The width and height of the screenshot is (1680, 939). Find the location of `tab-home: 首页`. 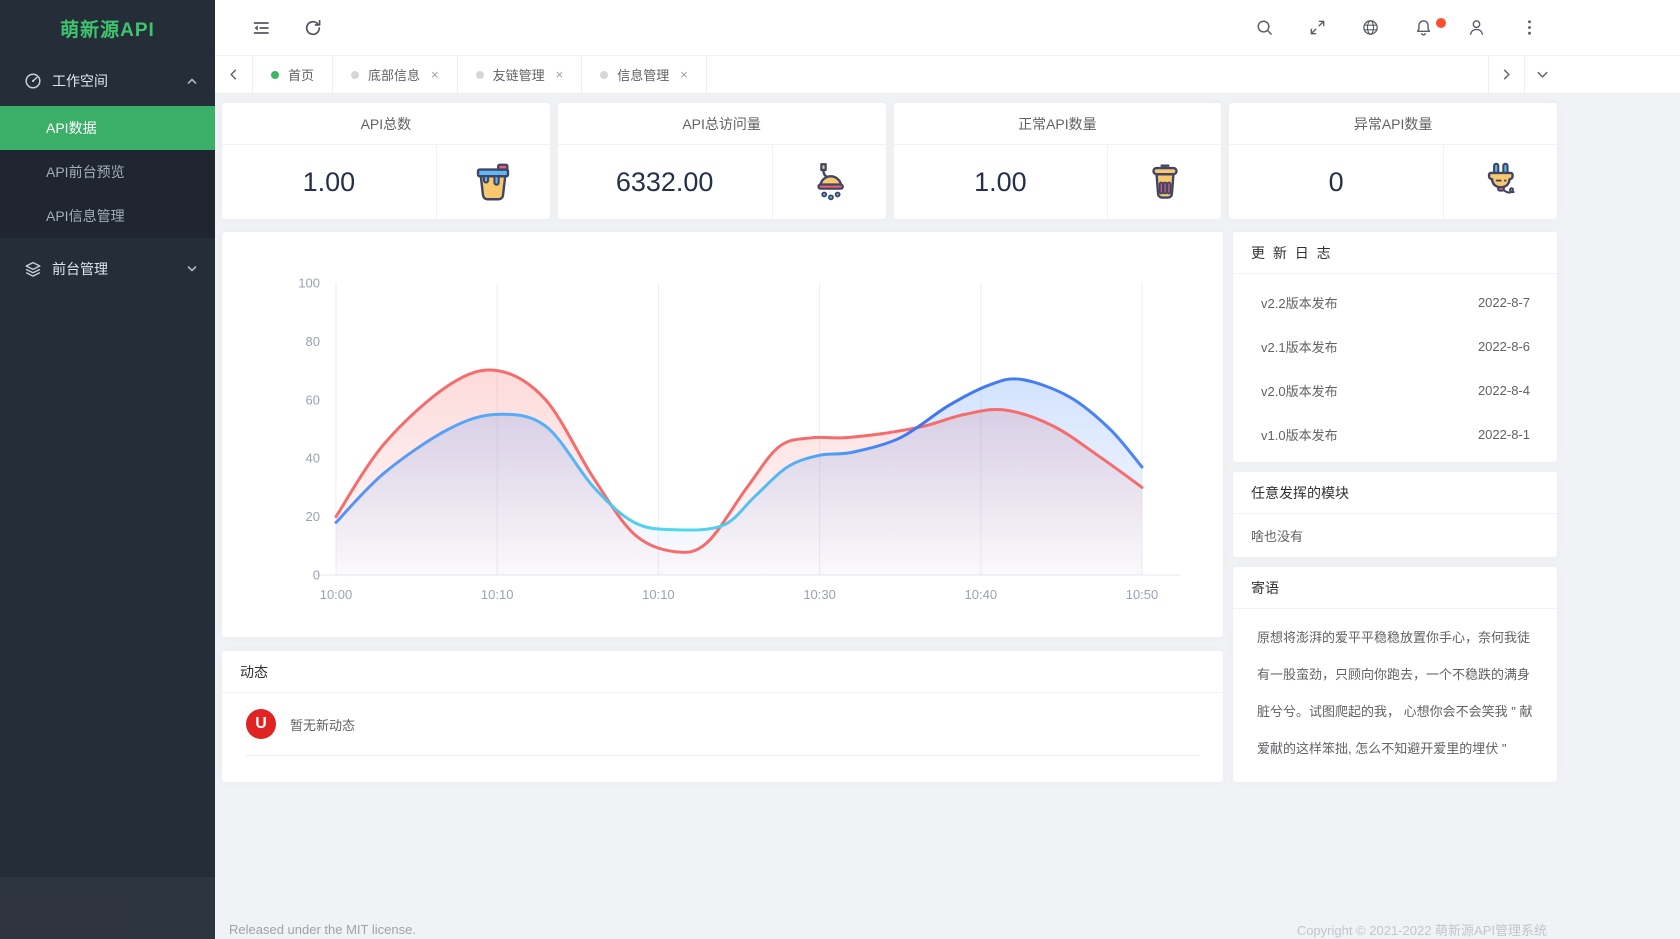

tab-home: 首页 is located at coordinates (293, 74).